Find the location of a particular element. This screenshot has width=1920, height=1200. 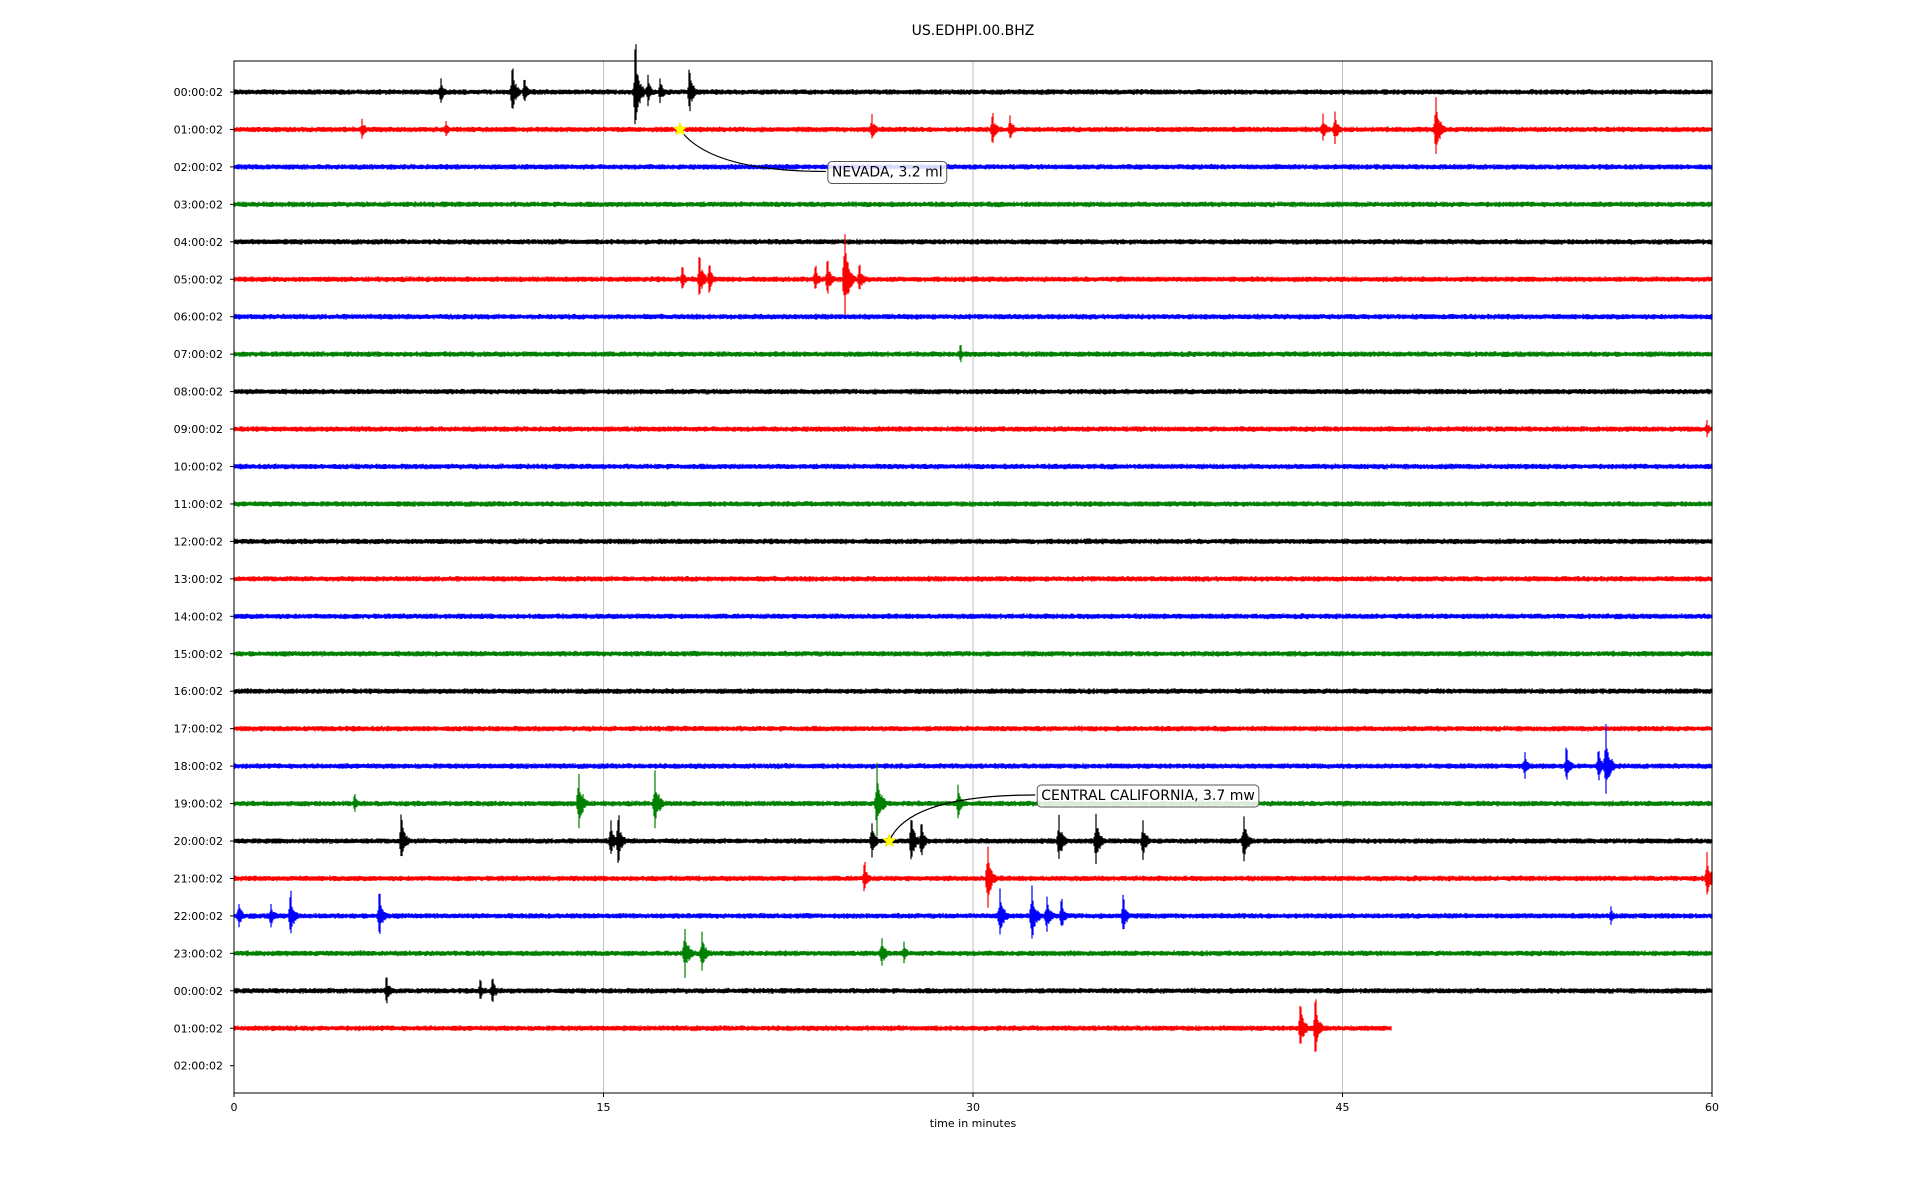

y-tick-label: 15:00:02 is located at coordinates (198, 654).